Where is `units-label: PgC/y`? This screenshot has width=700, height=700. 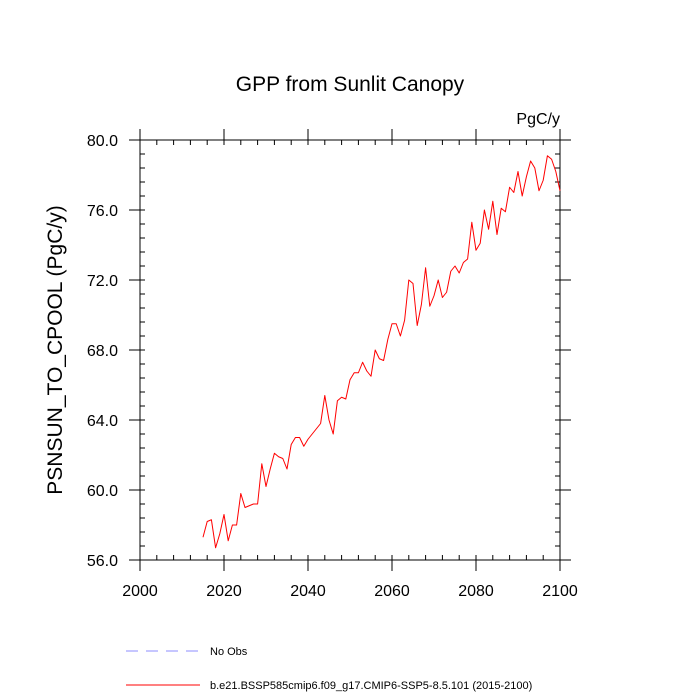 units-label: PgC/y is located at coordinates (538, 119).